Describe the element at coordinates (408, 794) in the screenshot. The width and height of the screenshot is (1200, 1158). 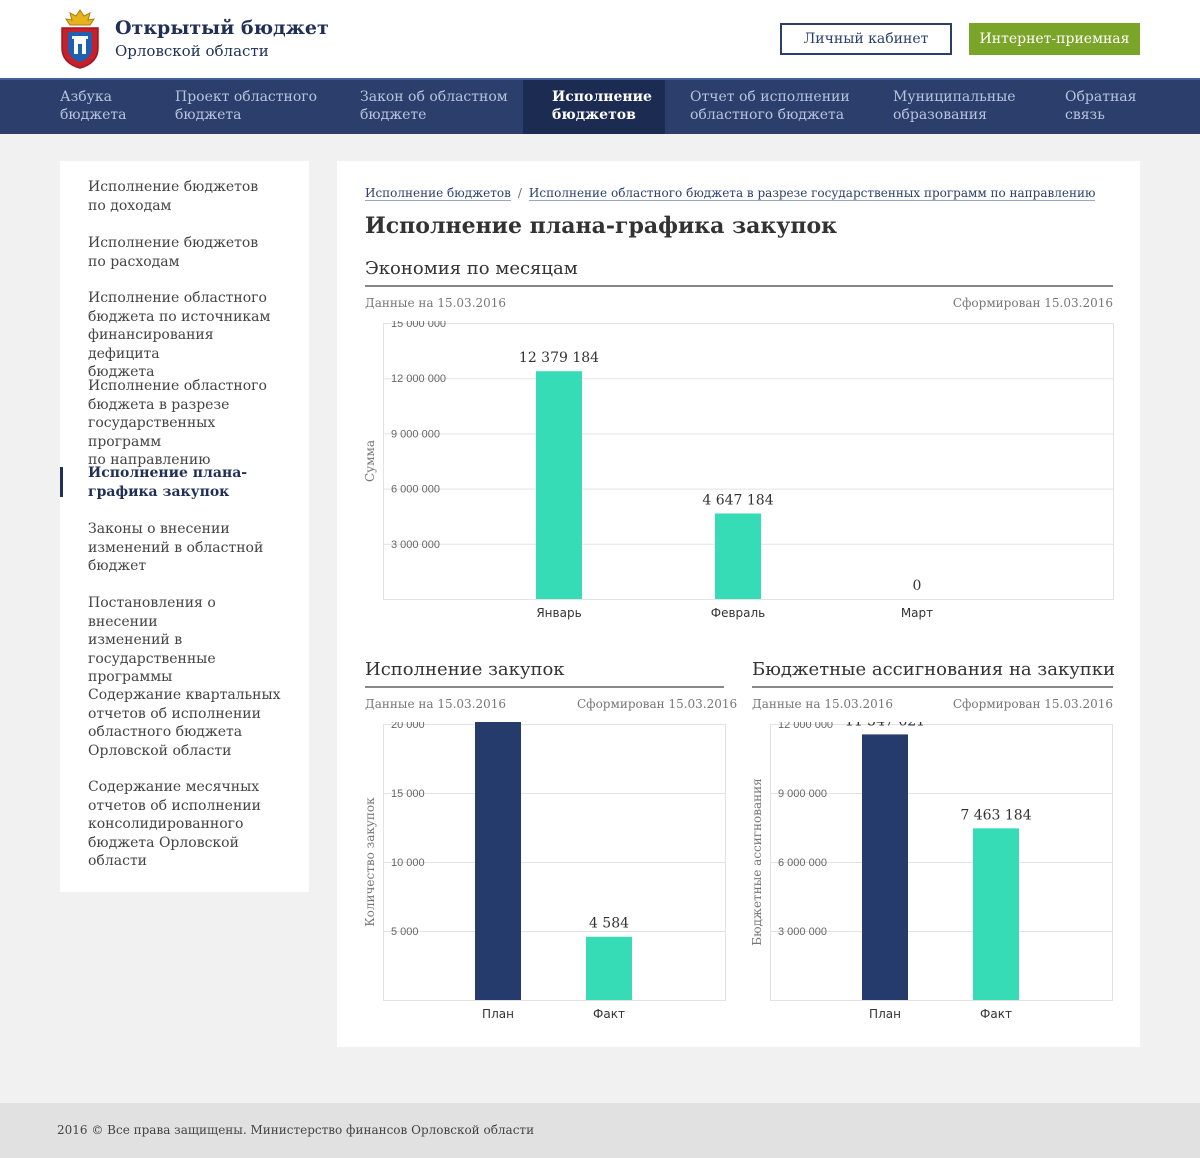
I see `y-tick-label: 15 000` at that location.